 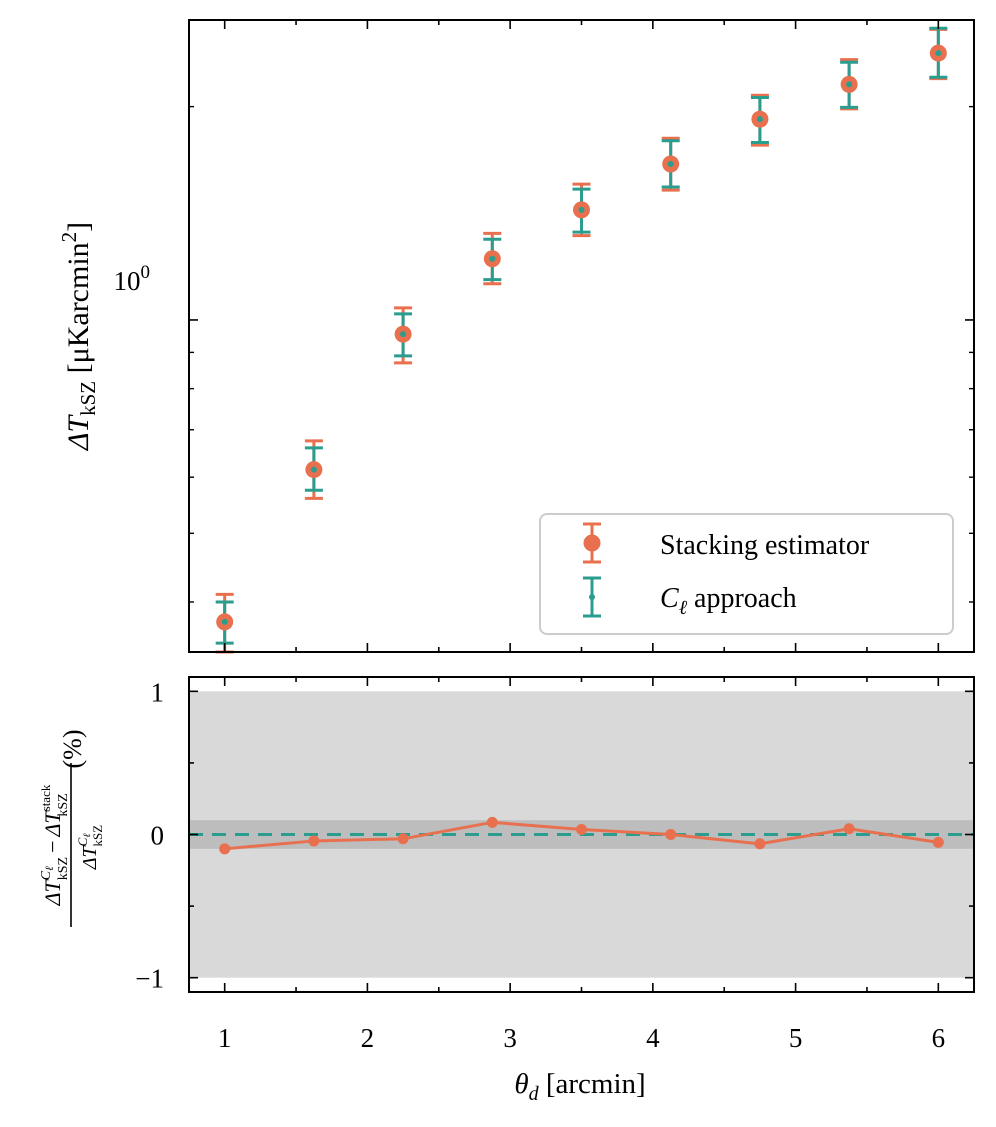 What do you see at coordinates (579, 1086) in the screenshot?
I see `xlabel: θd [arcmin]` at bounding box center [579, 1086].